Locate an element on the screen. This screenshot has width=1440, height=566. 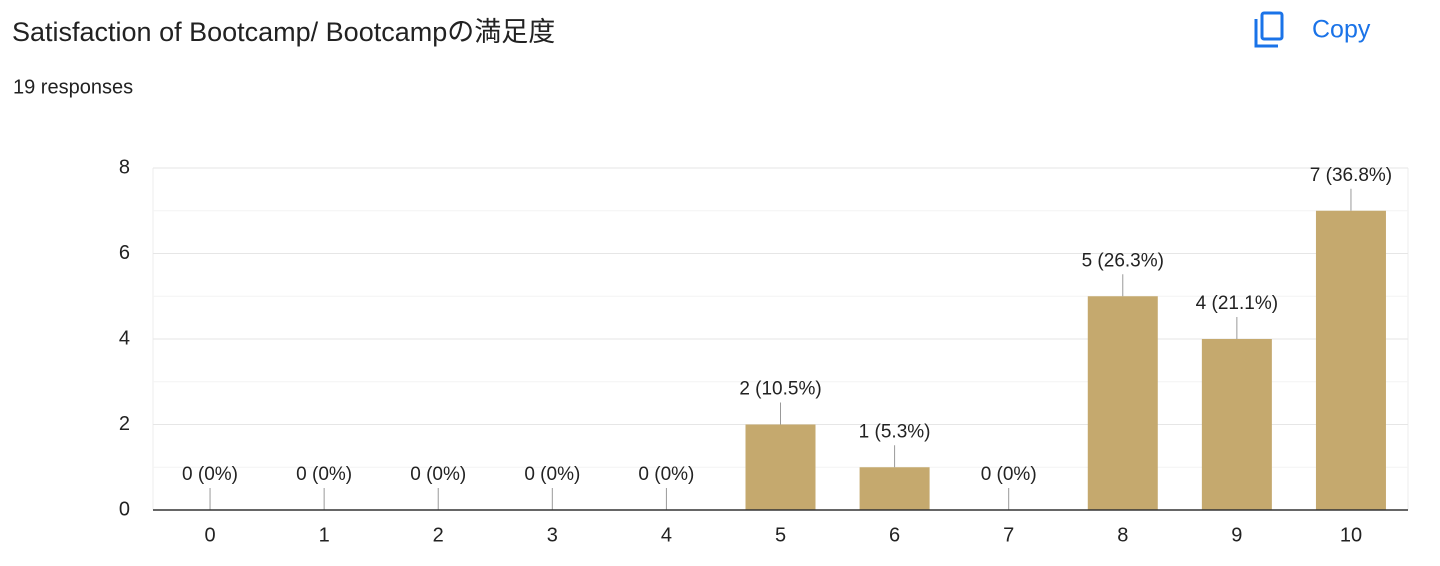
data-label: 5 (26.3%) is located at coordinates (1123, 260).